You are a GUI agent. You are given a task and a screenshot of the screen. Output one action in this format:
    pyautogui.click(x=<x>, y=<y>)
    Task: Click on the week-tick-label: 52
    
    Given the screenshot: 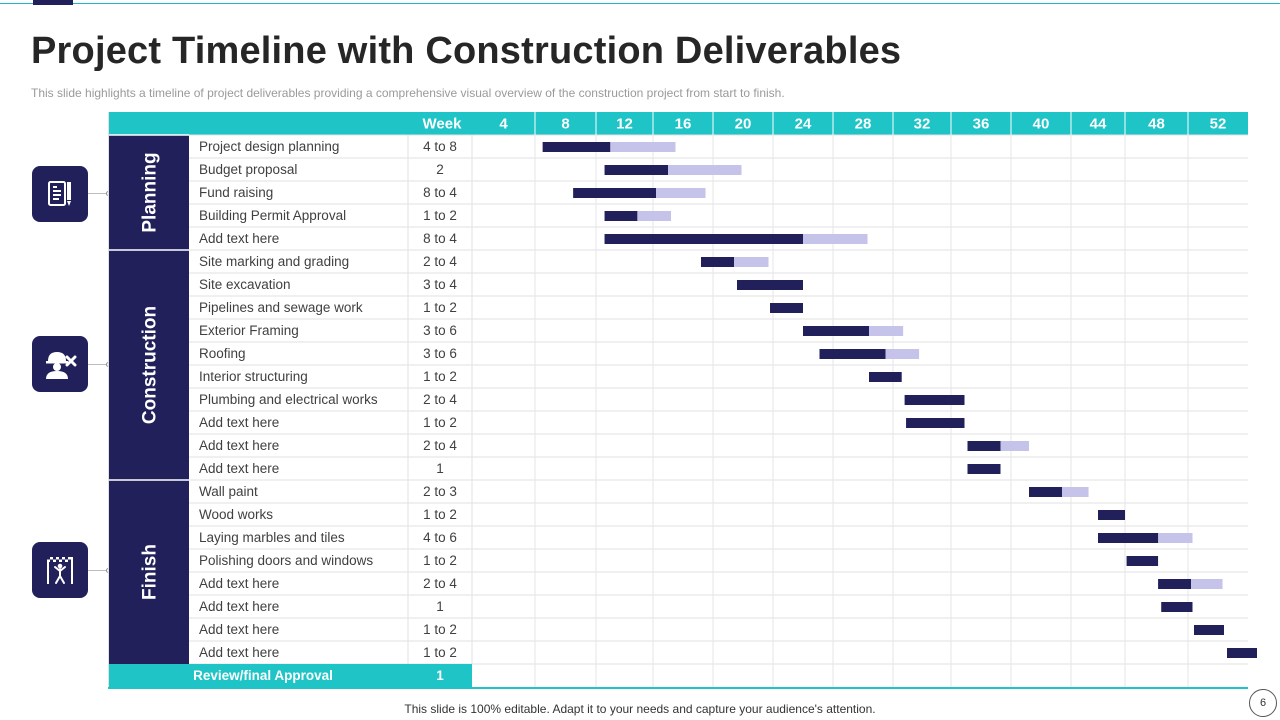 What is the action you would take?
    pyautogui.click(x=1218, y=124)
    